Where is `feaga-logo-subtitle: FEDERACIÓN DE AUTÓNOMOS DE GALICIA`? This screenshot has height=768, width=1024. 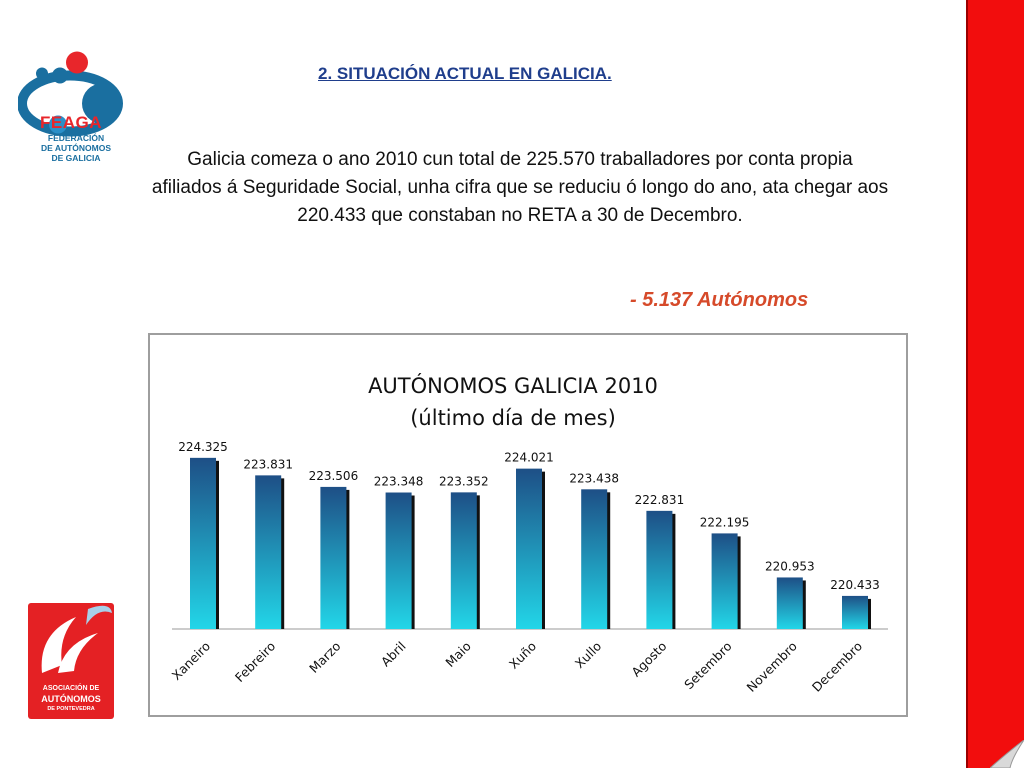 feaga-logo-subtitle: FEDERACIÓN DE AUTÓNOMOS DE GALICIA is located at coordinates (76, 148).